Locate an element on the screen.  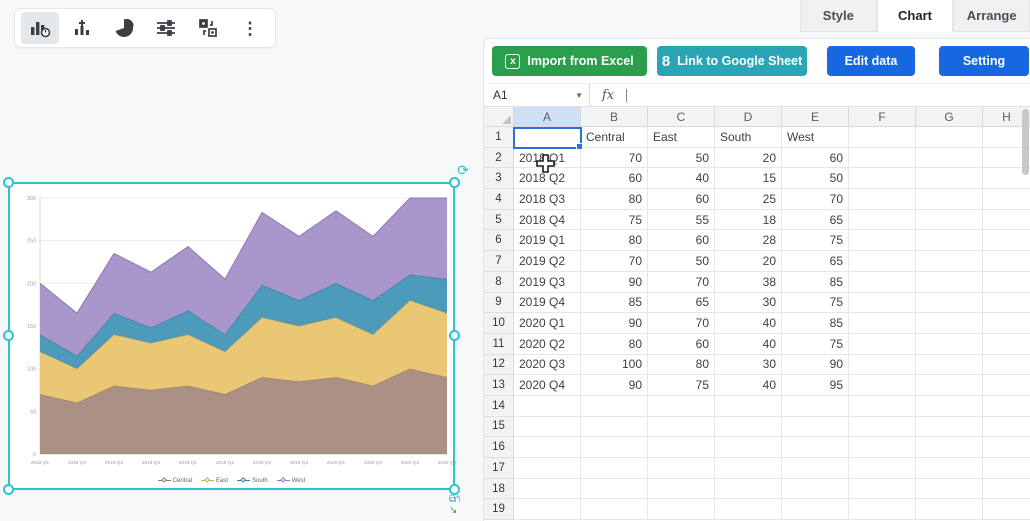
row-header-2: 2 is located at coordinates (499, 158).